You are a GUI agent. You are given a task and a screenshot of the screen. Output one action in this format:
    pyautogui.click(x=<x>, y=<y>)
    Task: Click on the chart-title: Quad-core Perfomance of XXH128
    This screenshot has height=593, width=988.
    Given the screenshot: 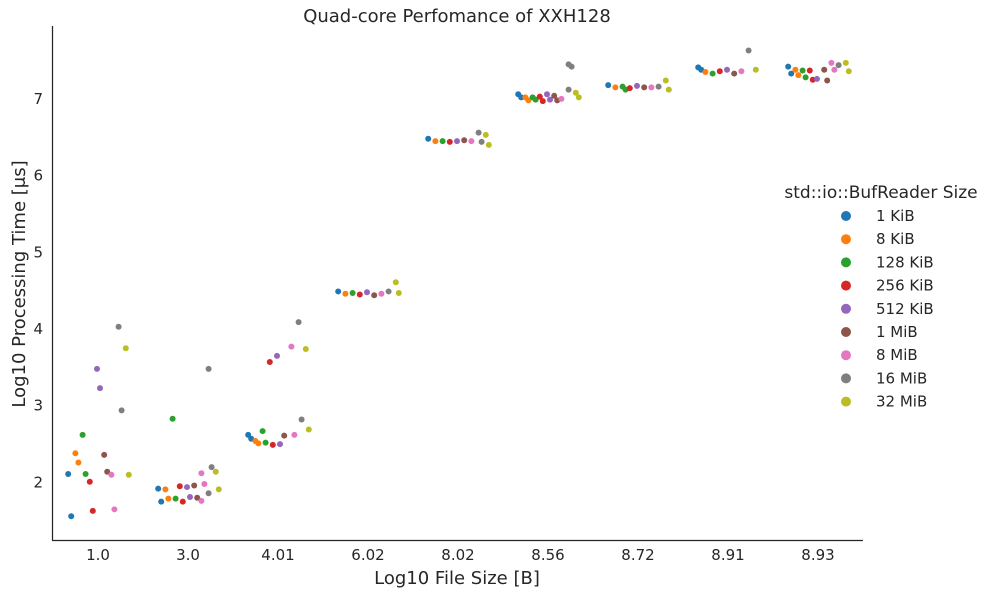 What is the action you would take?
    pyautogui.click(x=457, y=16)
    